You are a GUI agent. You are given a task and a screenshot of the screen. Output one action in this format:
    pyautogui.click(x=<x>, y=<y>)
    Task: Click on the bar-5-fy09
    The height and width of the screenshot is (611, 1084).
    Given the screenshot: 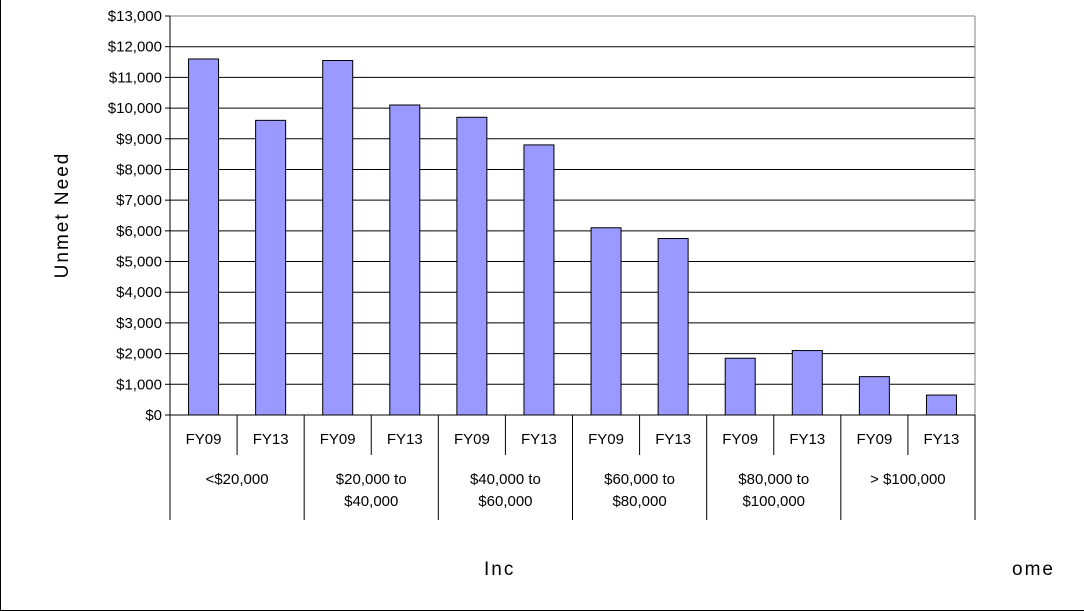 What is the action you would take?
    pyautogui.click(x=874, y=396)
    